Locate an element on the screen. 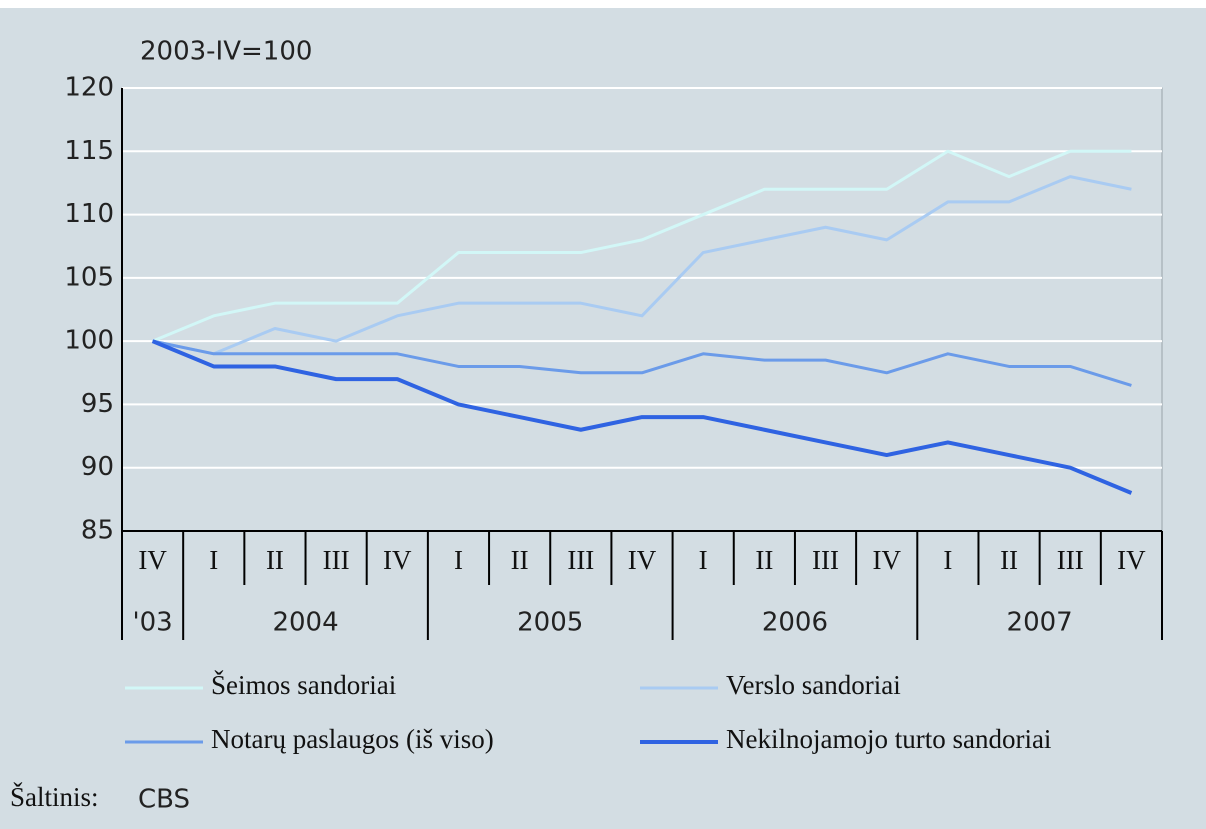  y-tick-label: 105 is located at coordinates (89, 277).